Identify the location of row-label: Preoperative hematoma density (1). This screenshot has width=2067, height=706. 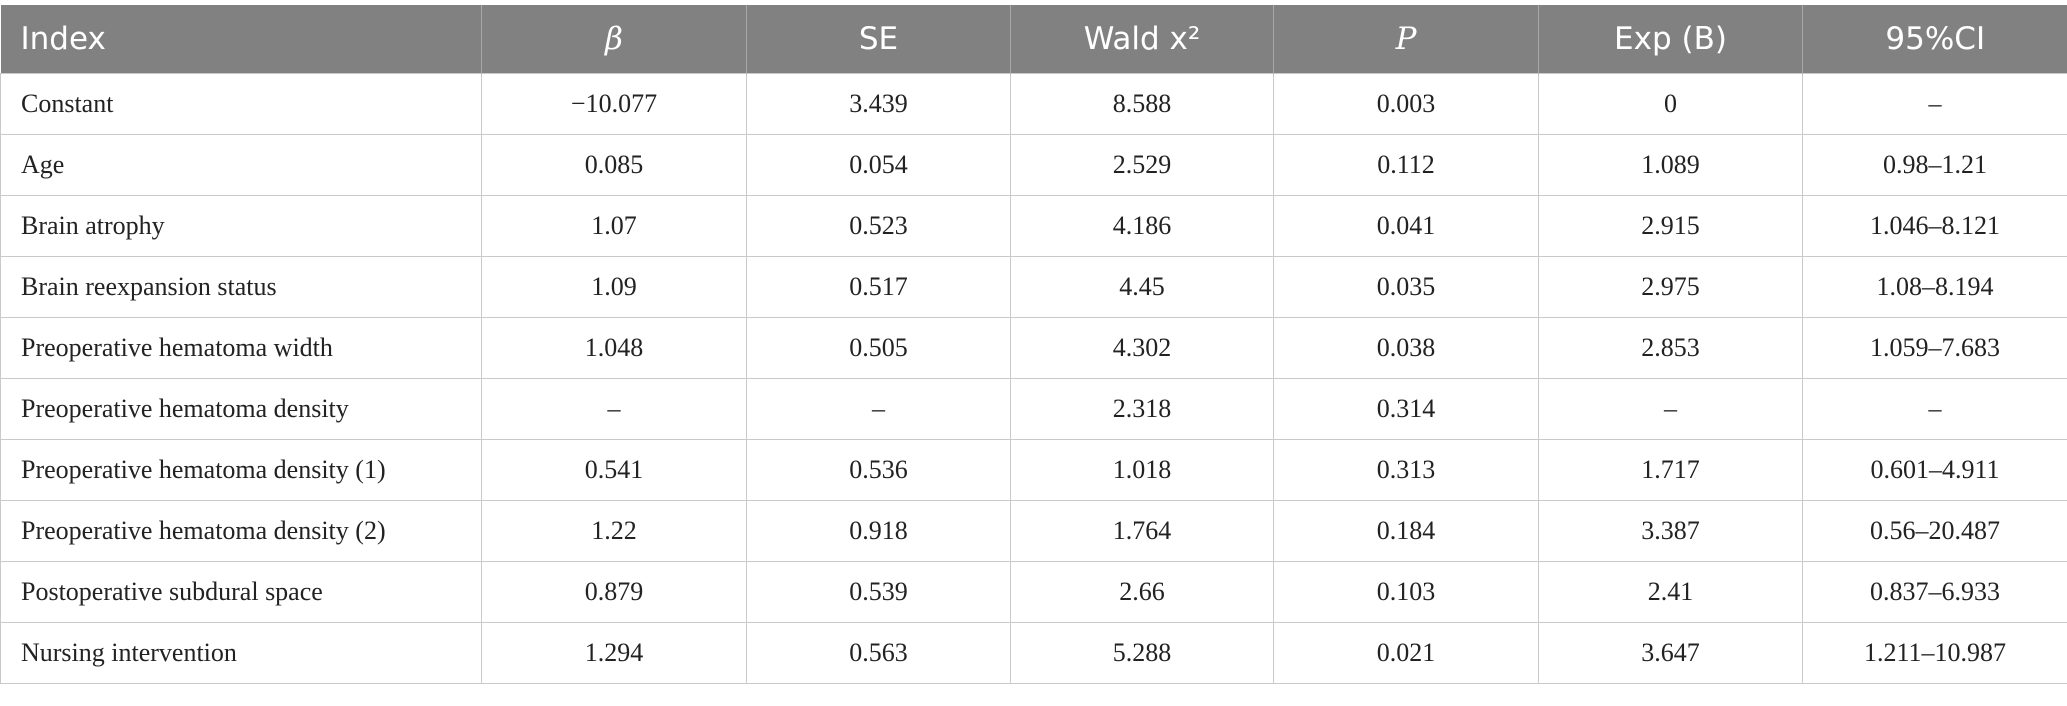
(241, 470).